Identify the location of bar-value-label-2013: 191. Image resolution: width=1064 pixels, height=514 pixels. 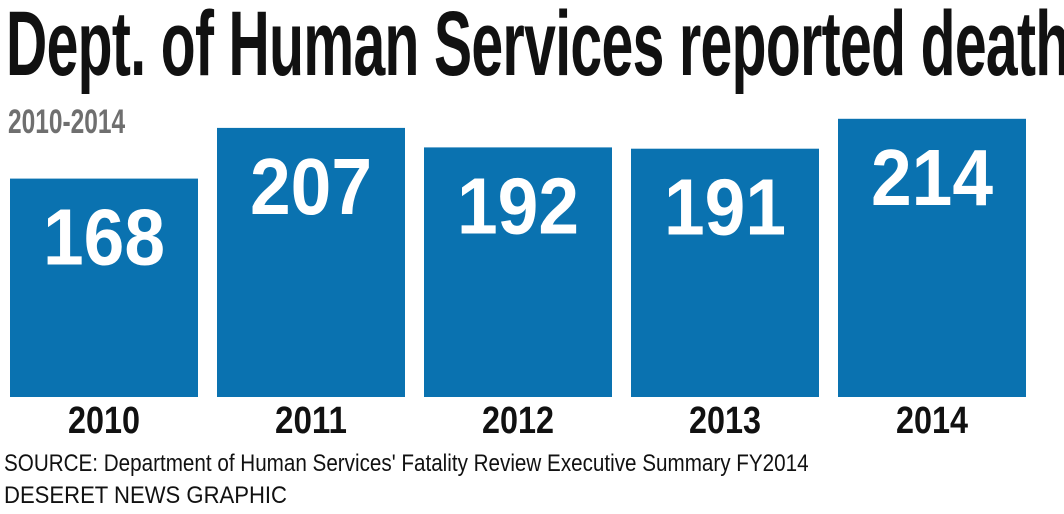
(725, 207).